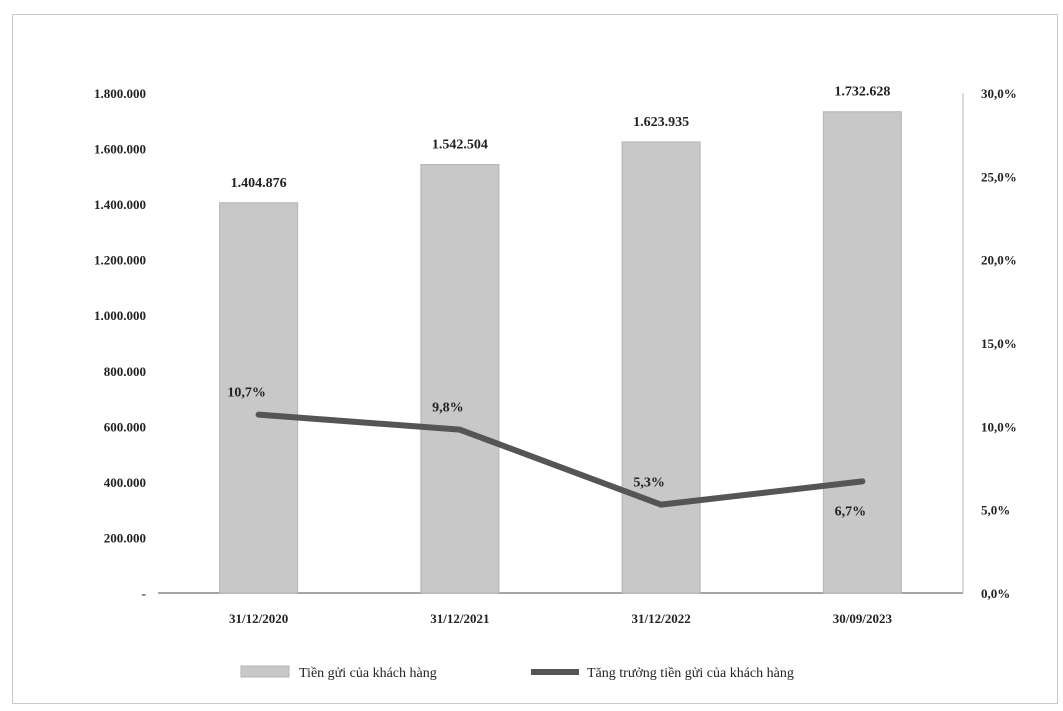  Describe the element at coordinates (999, 343) in the screenshot. I see `right-axis-tick-label: 15,0%` at that location.